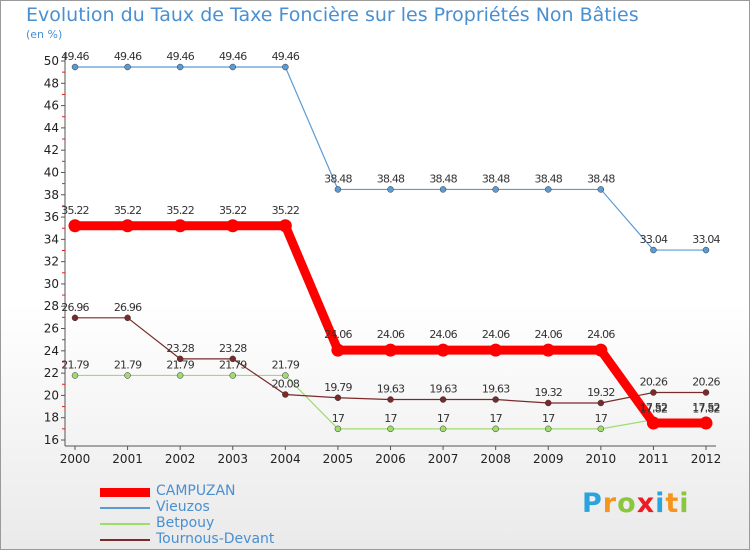 This screenshot has width=750, height=550. Describe the element at coordinates (443, 459) in the screenshot. I see `x-tick-label: 2007` at that location.